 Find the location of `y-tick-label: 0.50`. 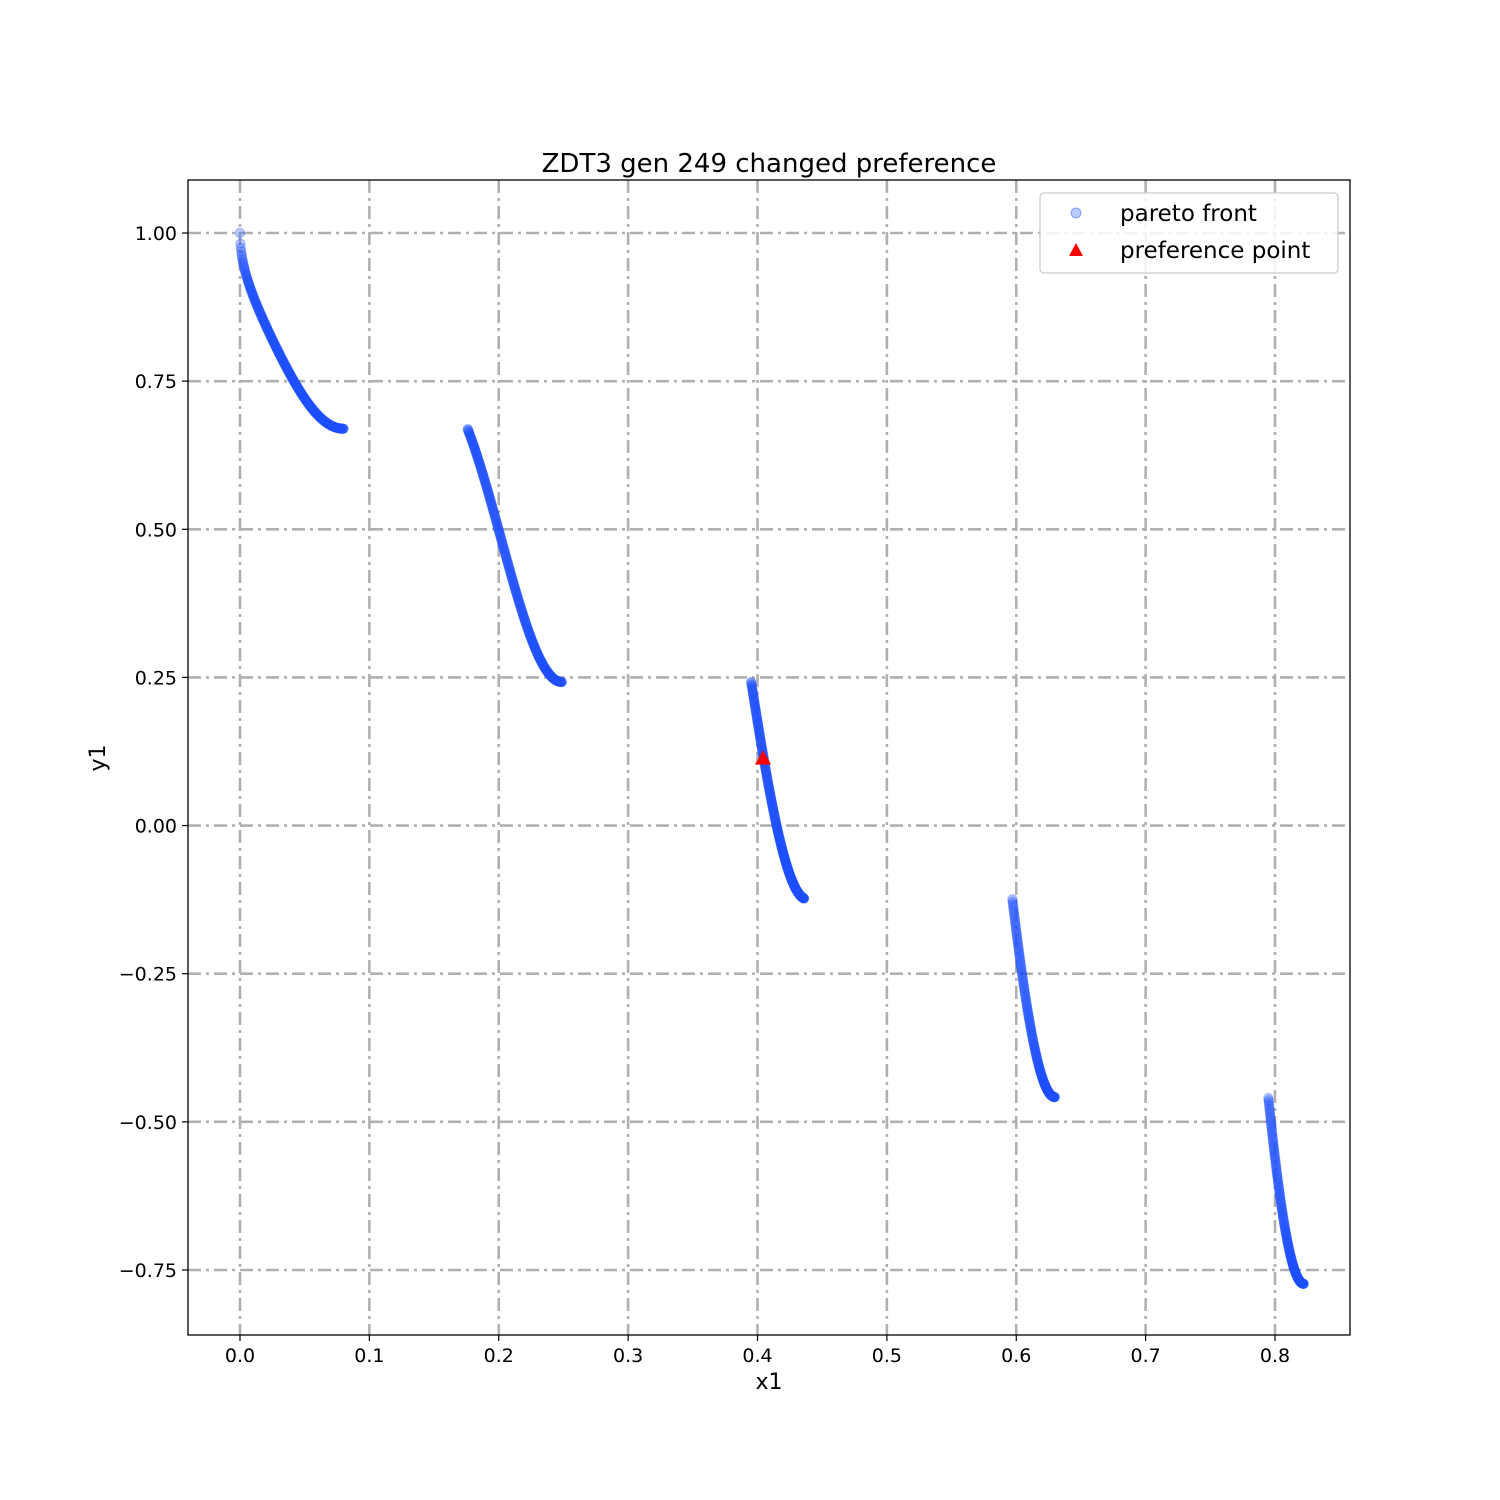

y-tick-label: 0.50 is located at coordinates (156, 530).